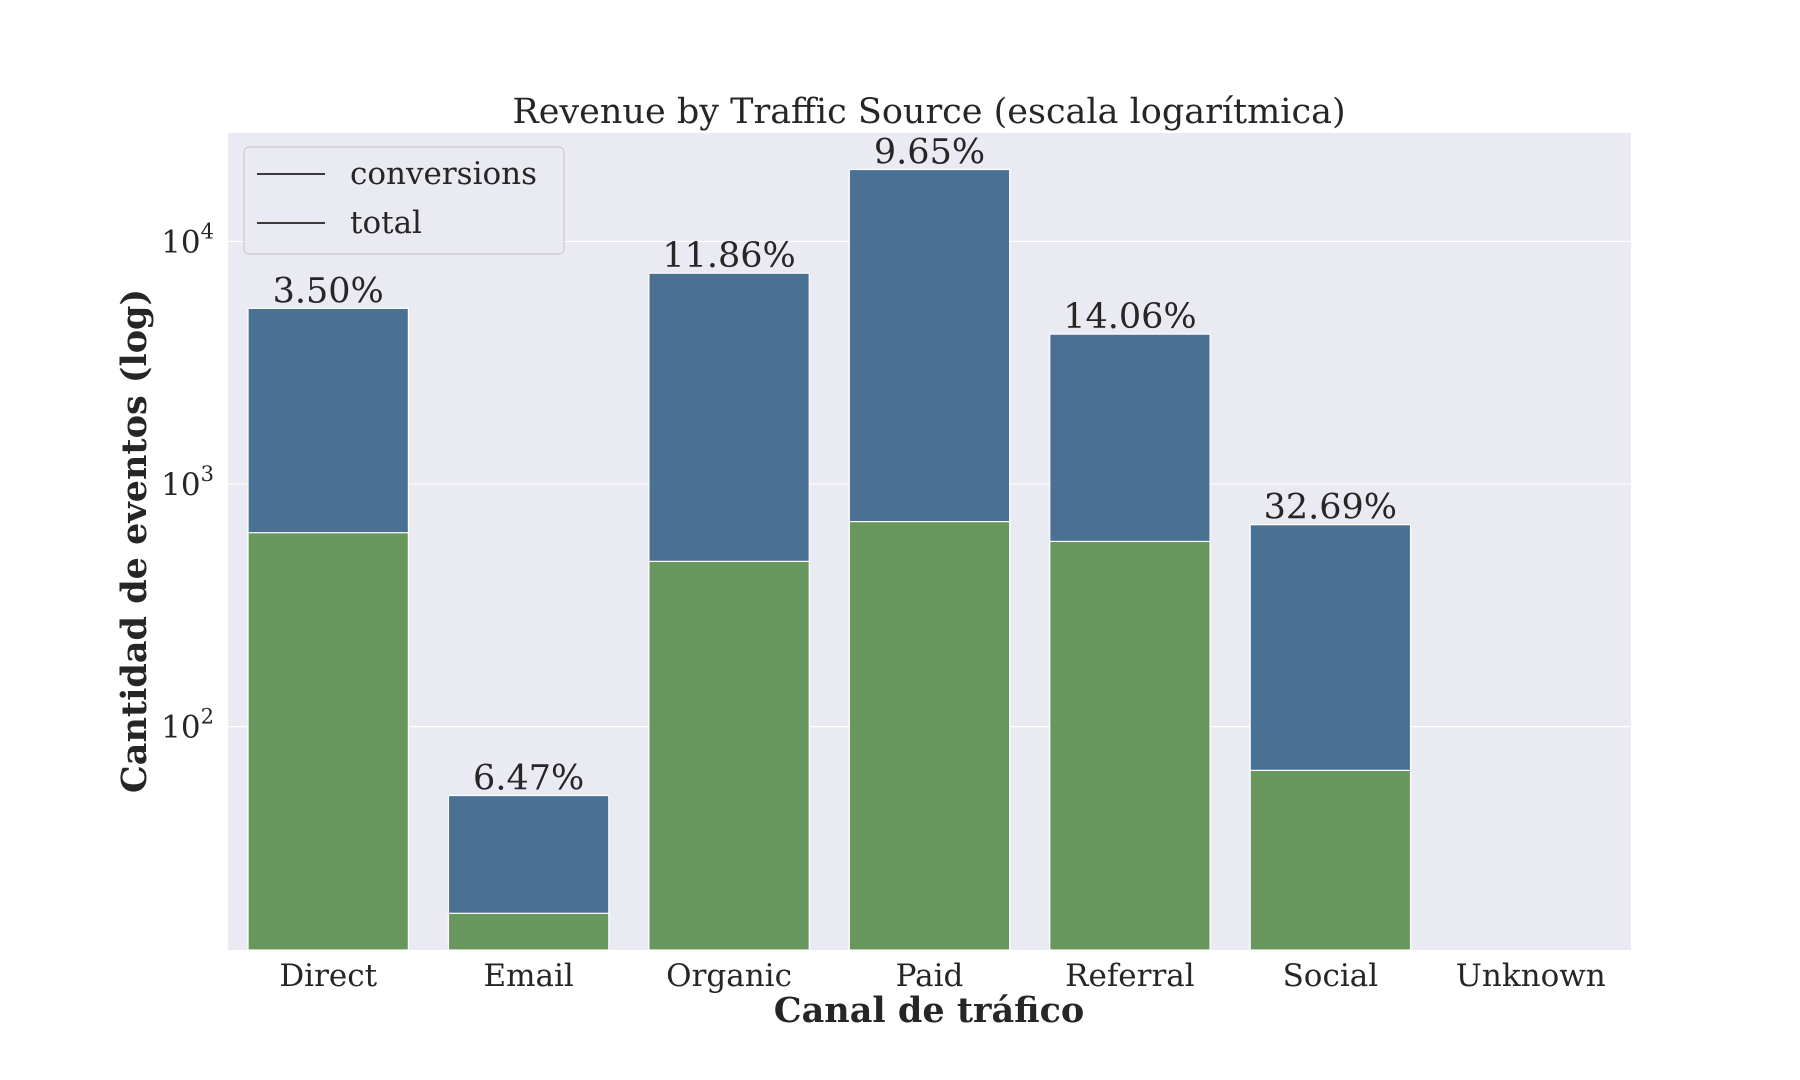 The height and width of the screenshot is (1080, 1800). I want to click on y-tick-label: 10⁴, so click(187, 239).